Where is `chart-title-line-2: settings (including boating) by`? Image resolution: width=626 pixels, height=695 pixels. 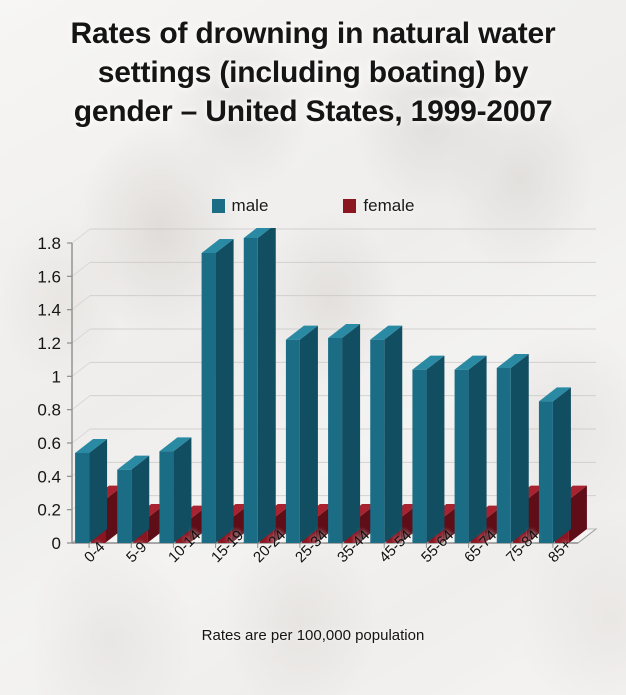
chart-title-line-2: settings (including boating) by is located at coordinates (313, 72).